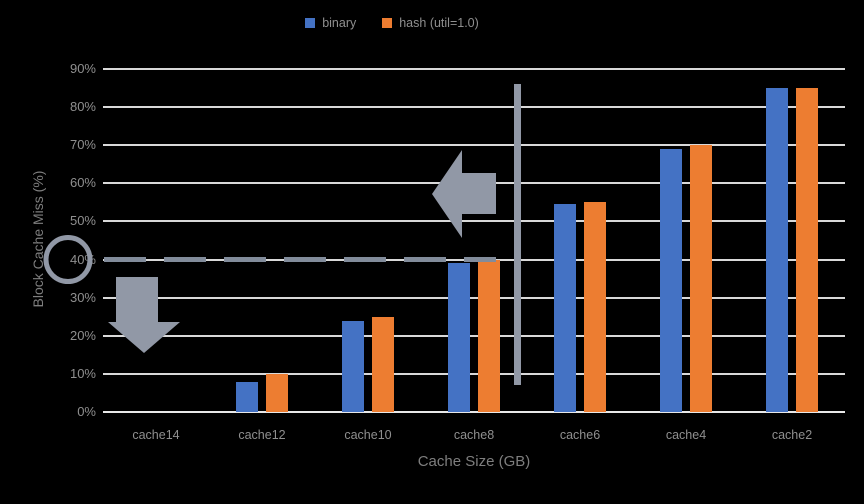 The width and height of the screenshot is (864, 504). I want to click on x-tick-label: cache8, so click(474, 435).